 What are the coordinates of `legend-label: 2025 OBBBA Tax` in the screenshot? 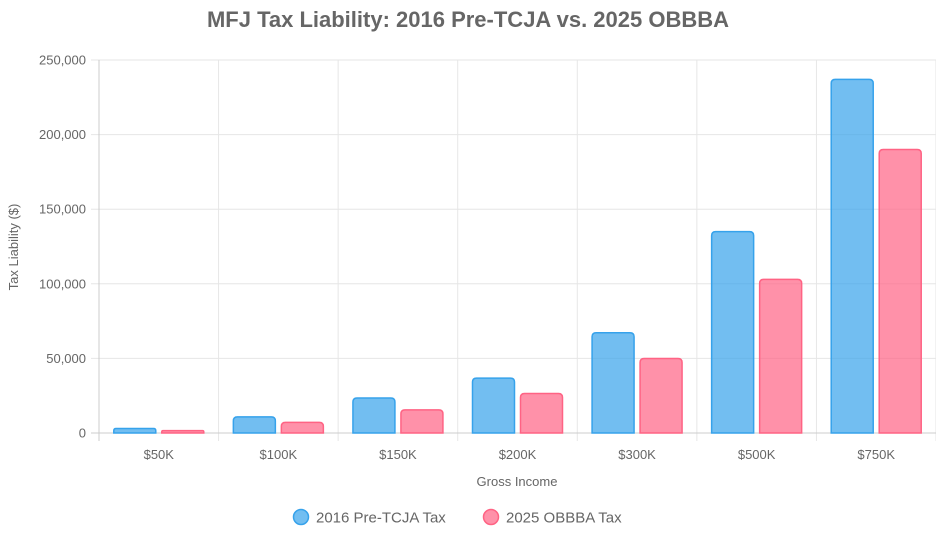 It's located at (564, 518).